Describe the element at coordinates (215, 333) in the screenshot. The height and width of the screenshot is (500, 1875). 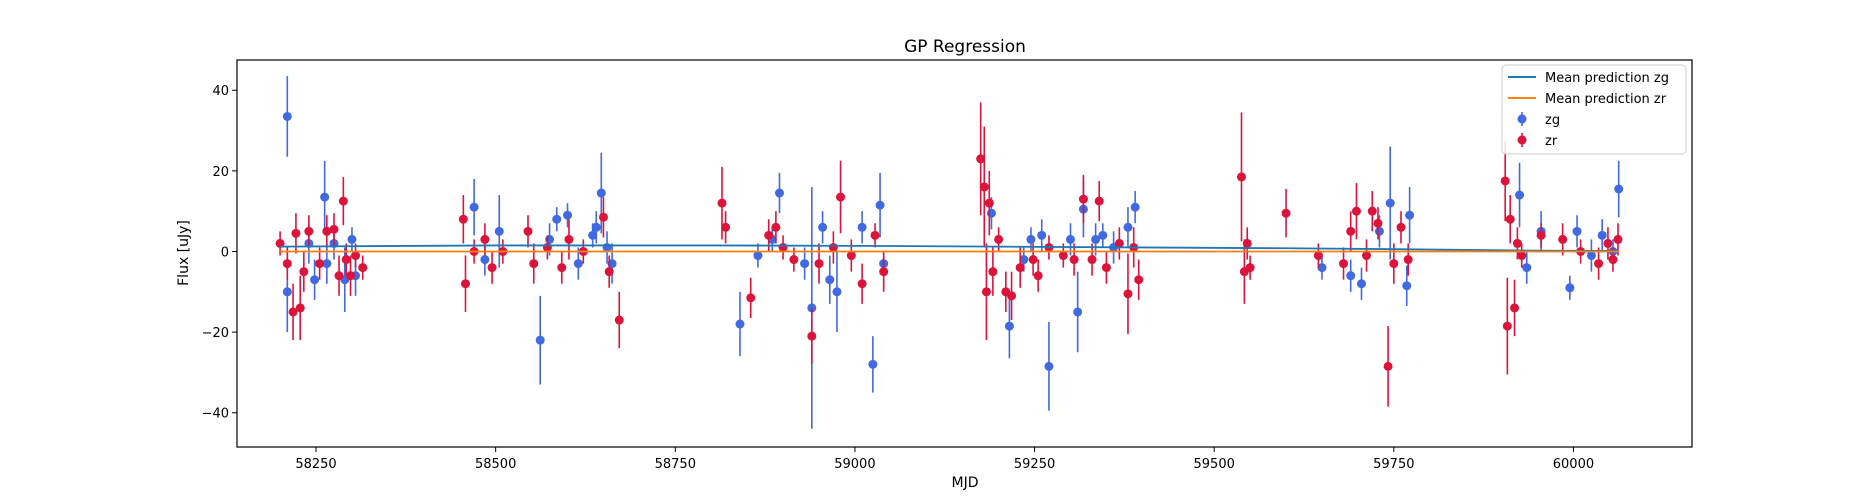
I see `y-tick-label: −20` at that location.